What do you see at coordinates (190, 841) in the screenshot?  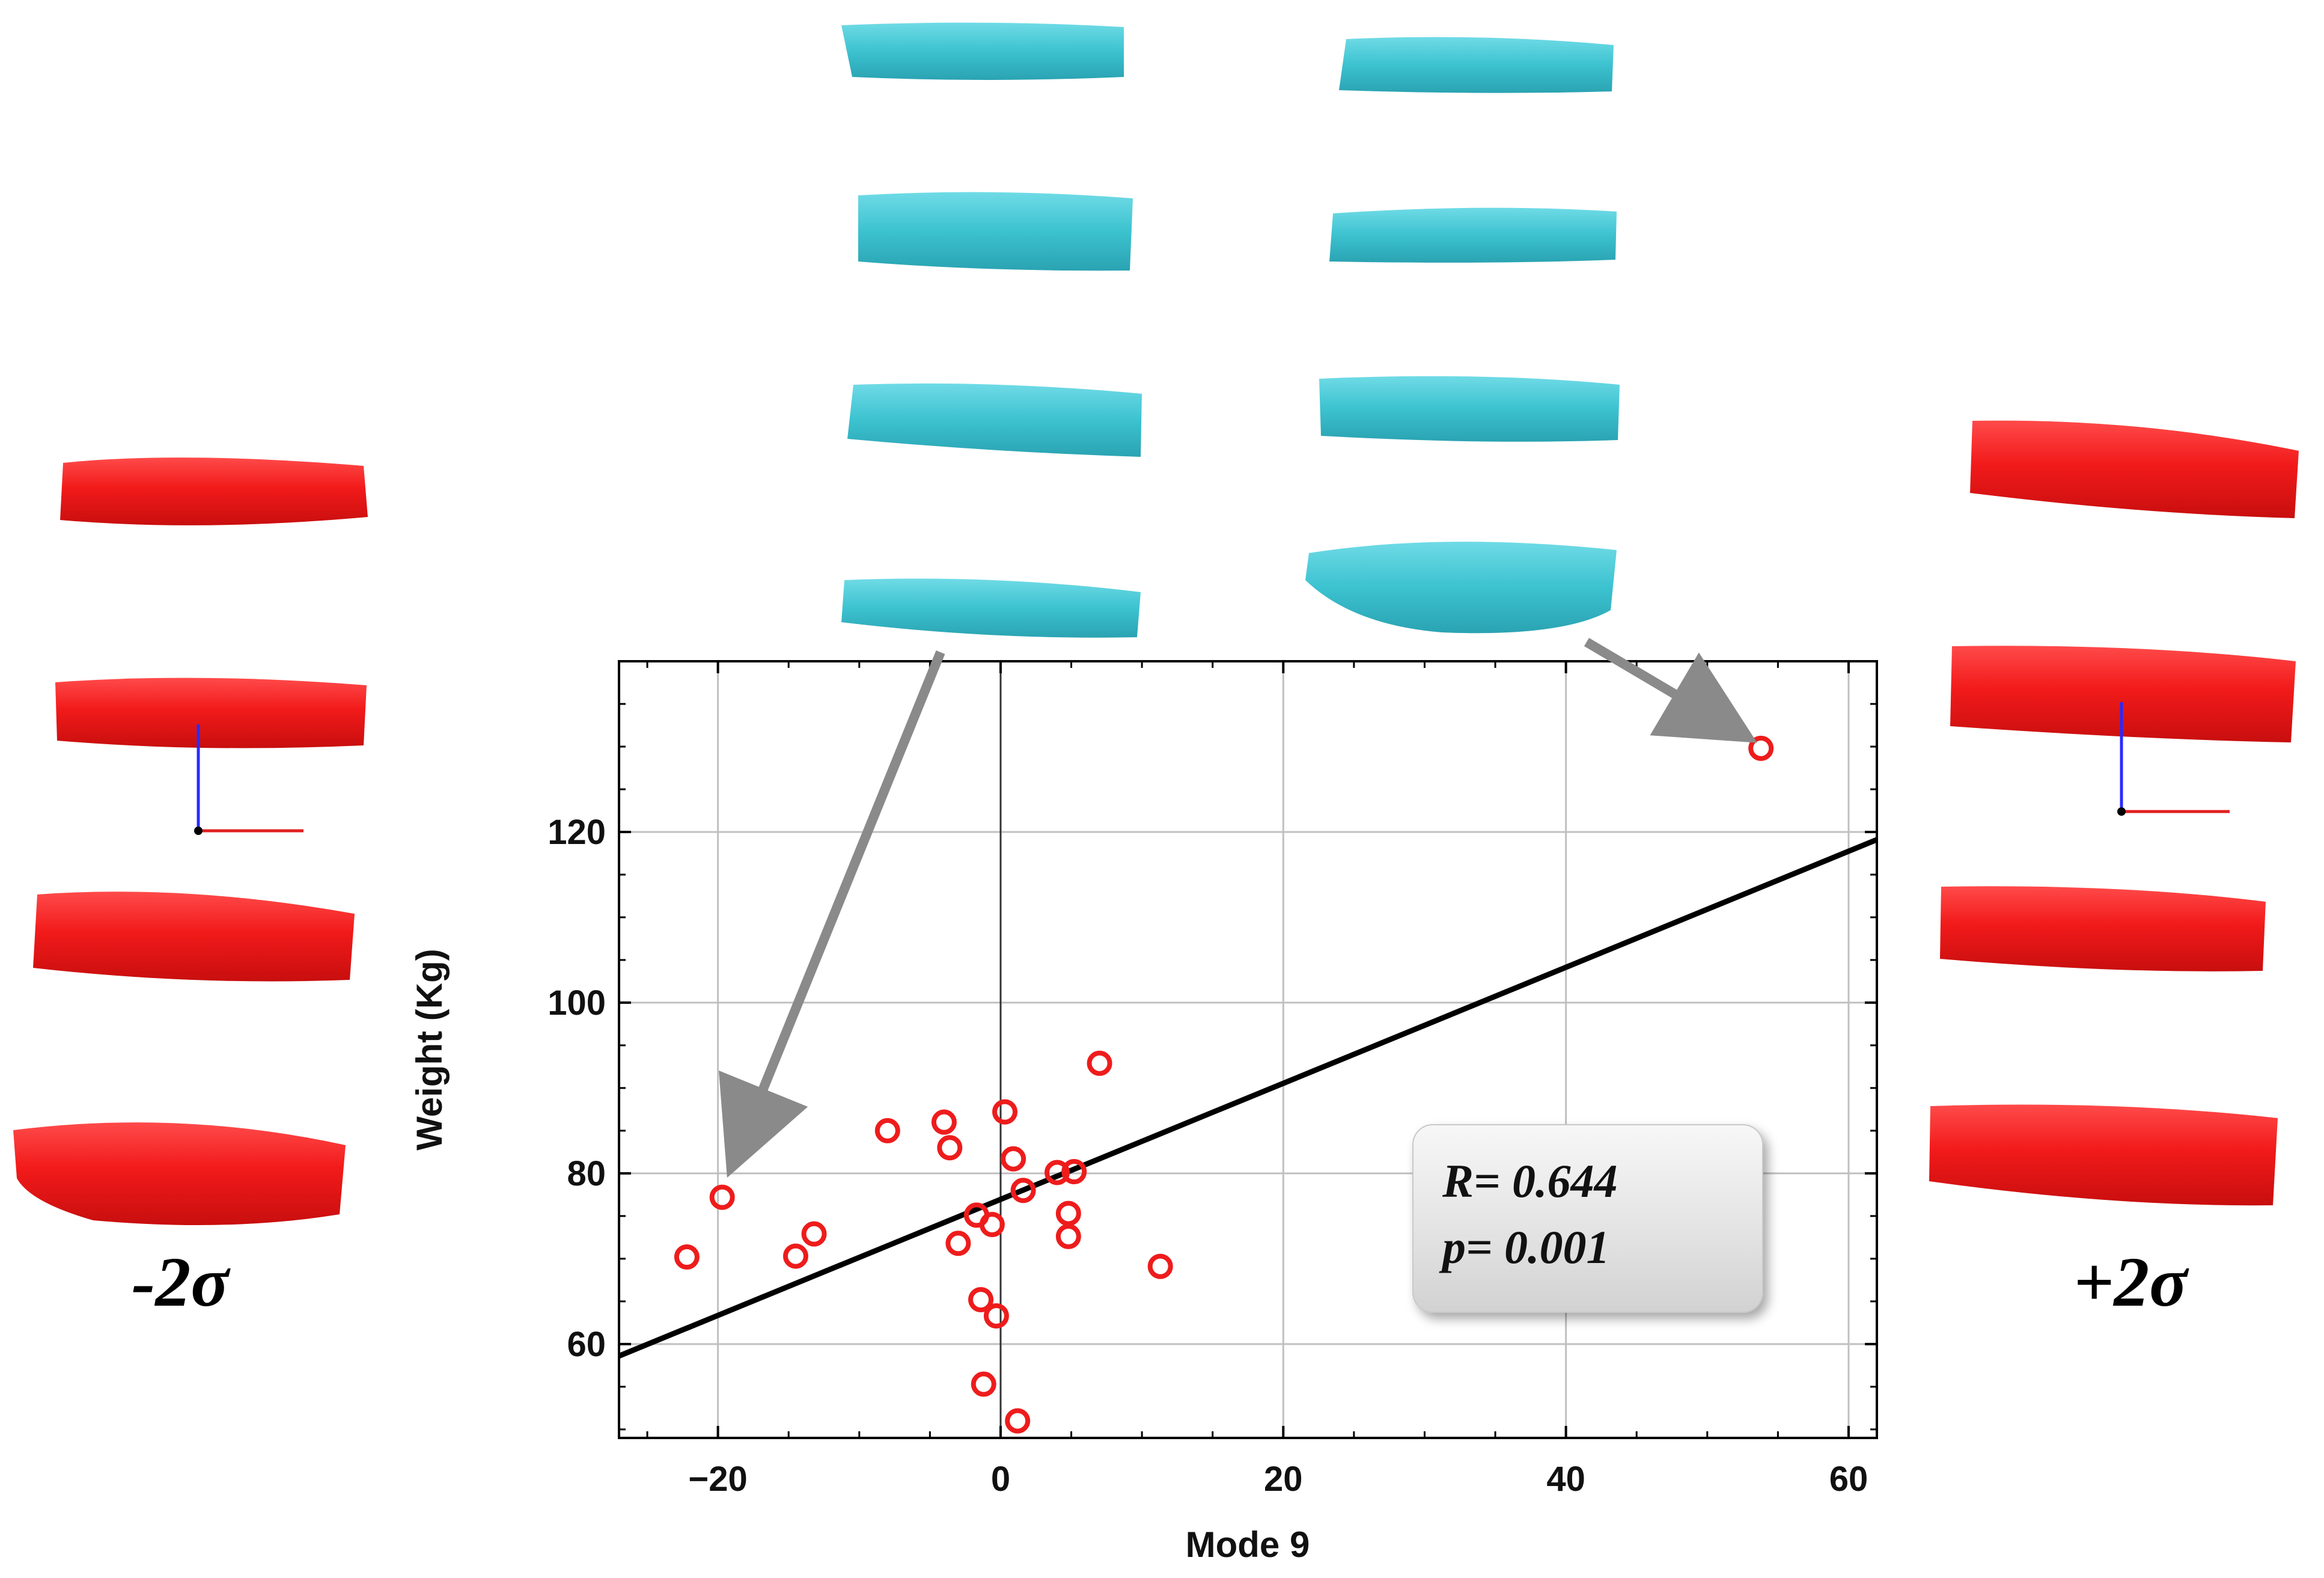 I see `red-shapes-left` at bounding box center [190, 841].